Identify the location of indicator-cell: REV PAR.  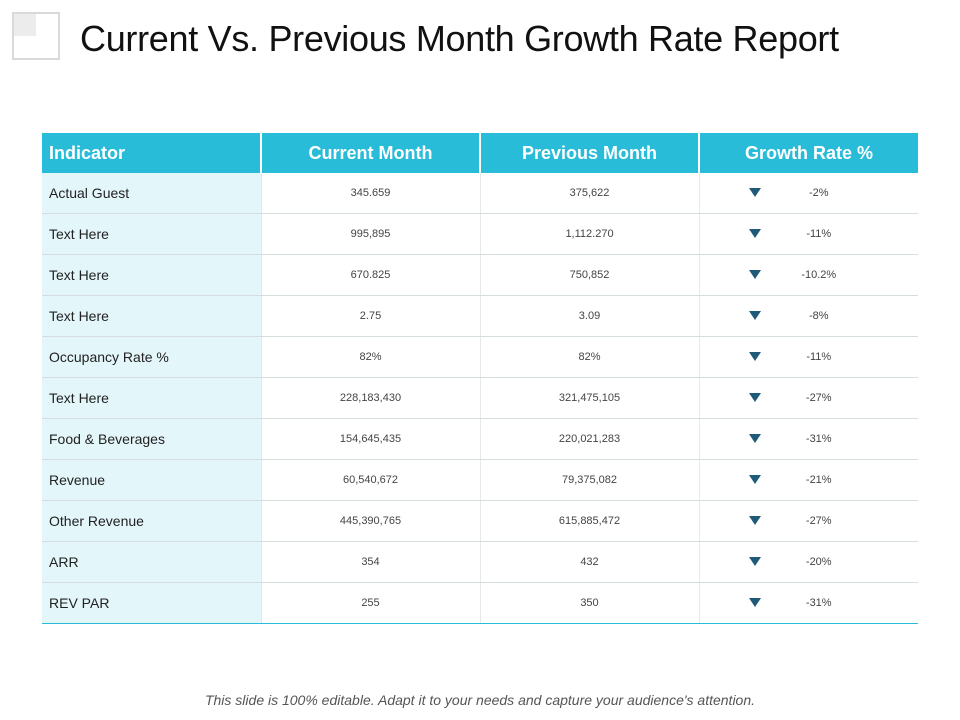
(152, 603).